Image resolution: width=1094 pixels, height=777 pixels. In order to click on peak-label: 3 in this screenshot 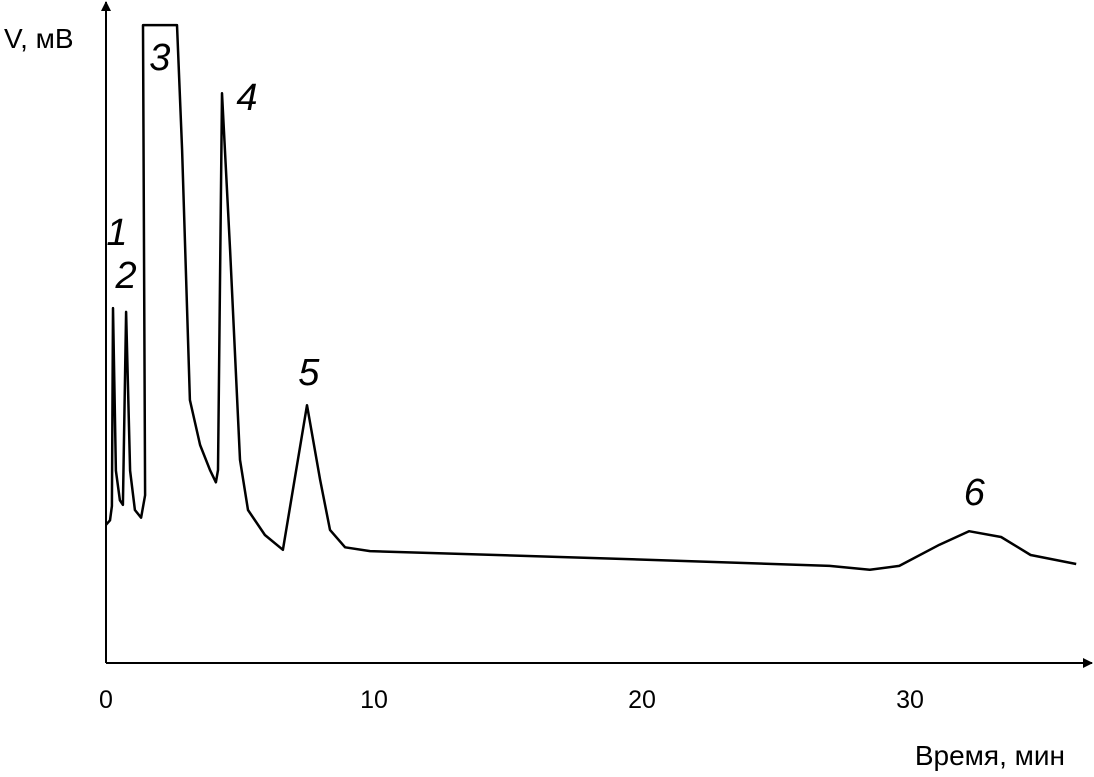, I will do `click(159, 58)`.